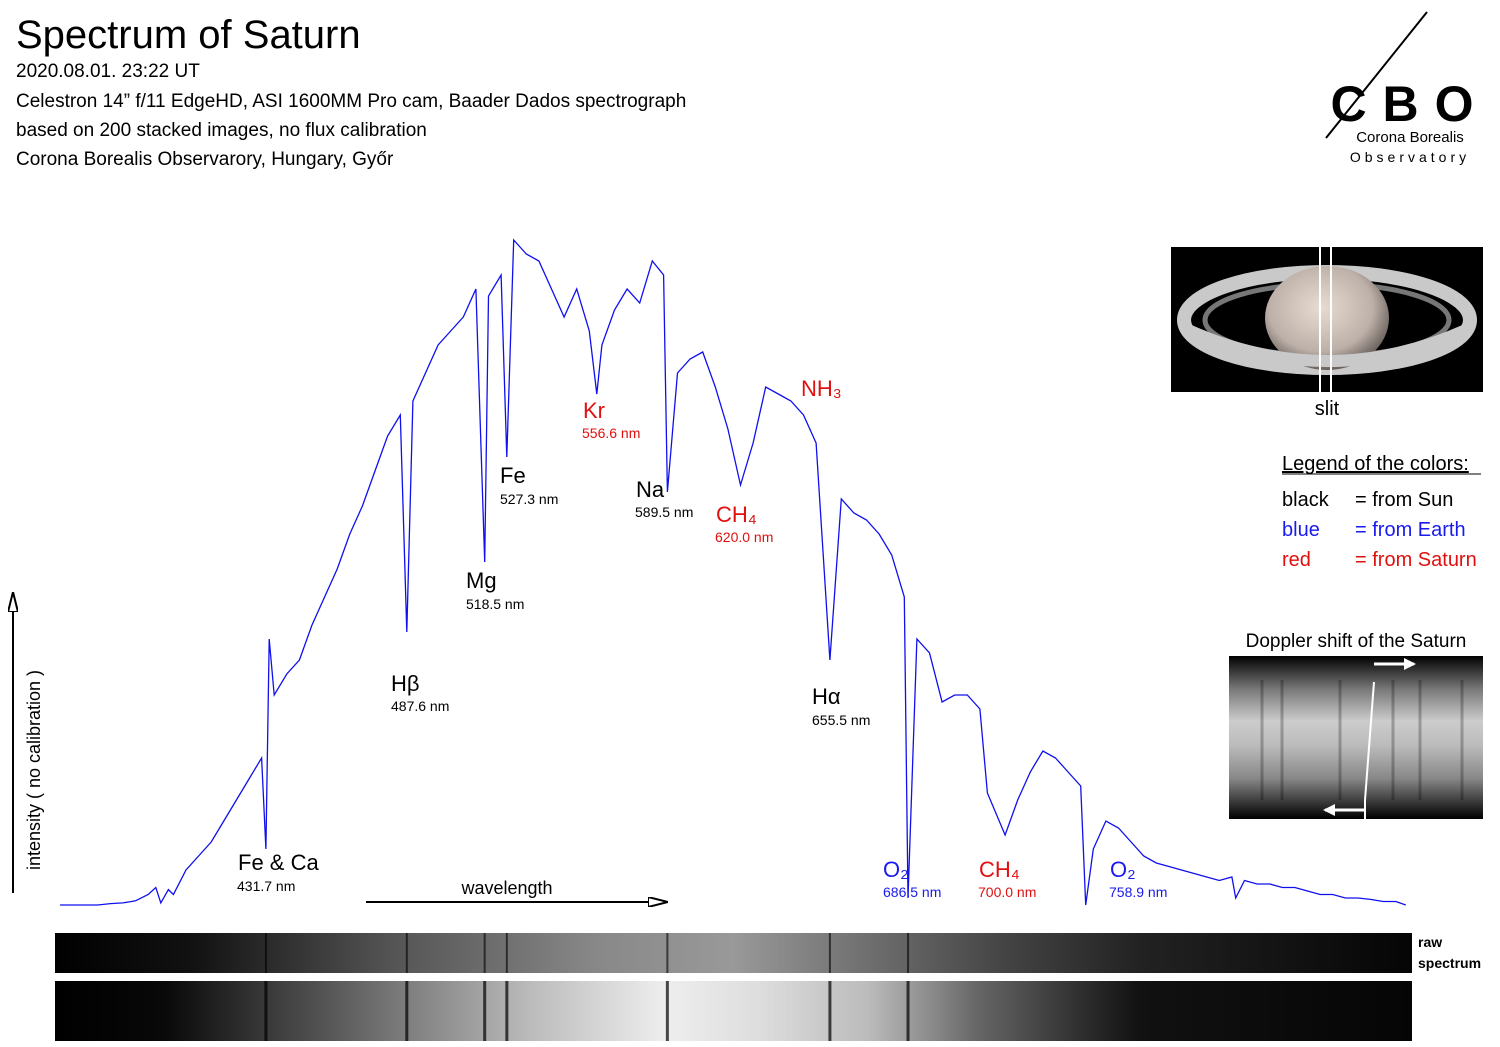  Describe the element at coordinates (826, 696) in the screenshot. I see `line-name: Hα` at that location.